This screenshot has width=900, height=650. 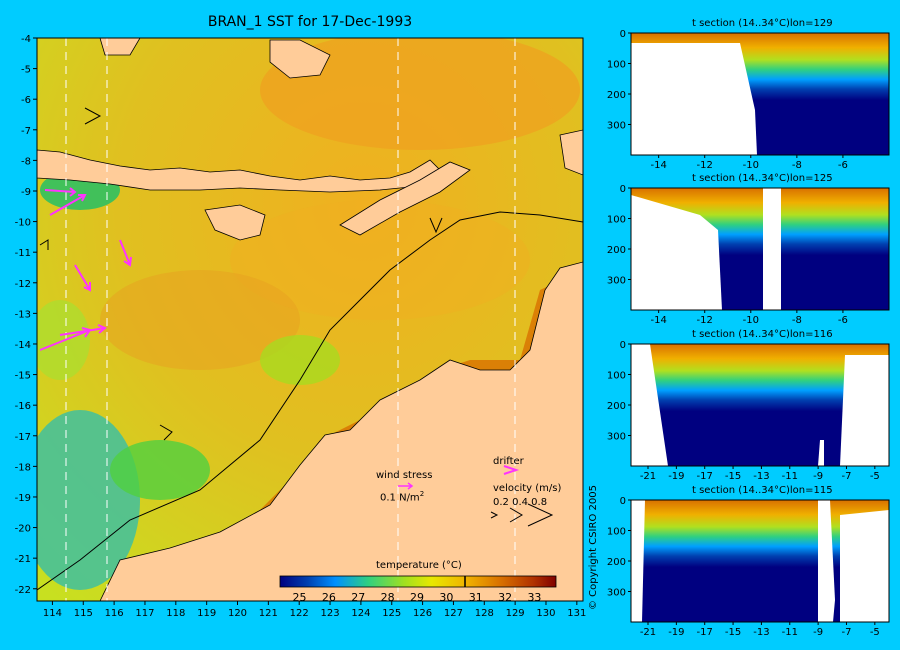 I want to click on lon-tick-label: 130, so click(x=545, y=613).